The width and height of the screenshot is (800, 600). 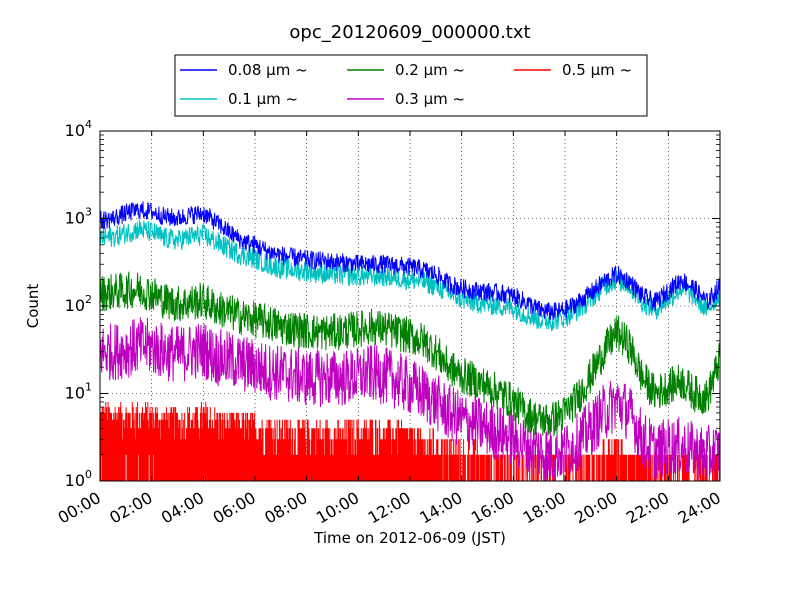 What do you see at coordinates (78, 479) in the screenshot?
I see `y-tick-label: 10⁰` at bounding box center [78, 479].